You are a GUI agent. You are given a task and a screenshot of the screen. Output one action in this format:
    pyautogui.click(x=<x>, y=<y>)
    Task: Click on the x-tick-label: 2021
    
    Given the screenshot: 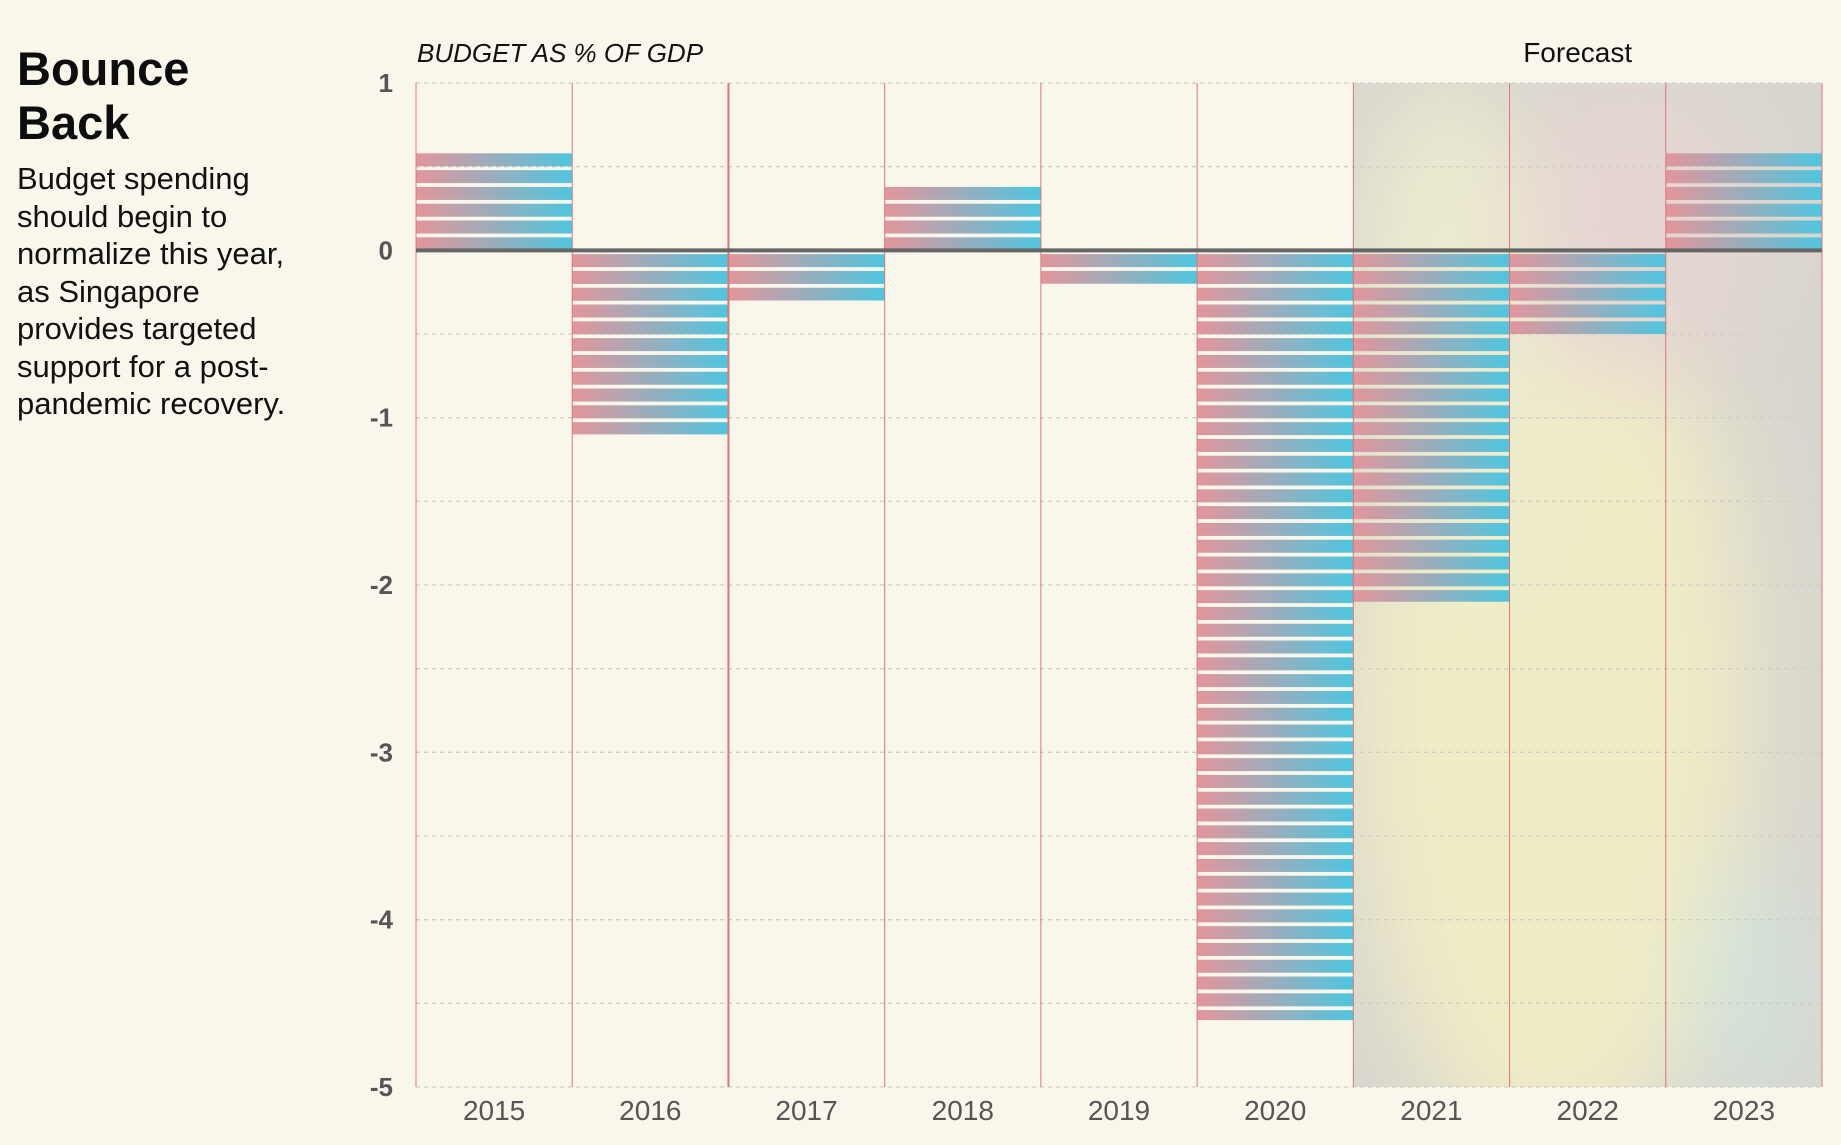 What is the action you would take?
    pyautogui.click(x=1431, y=1110)
    